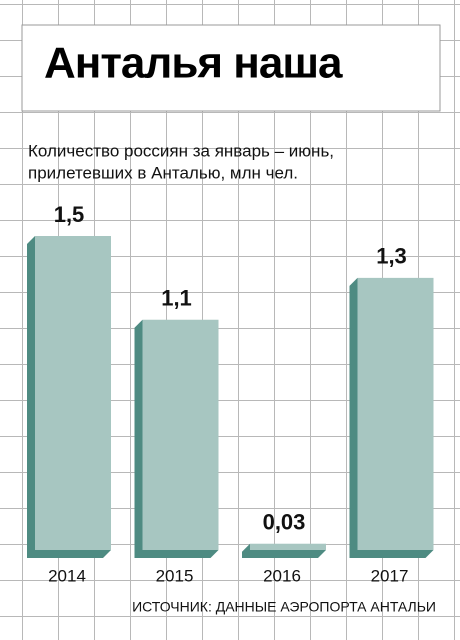  I want to click on chart-title: Анталья наша, so click(193, 63).